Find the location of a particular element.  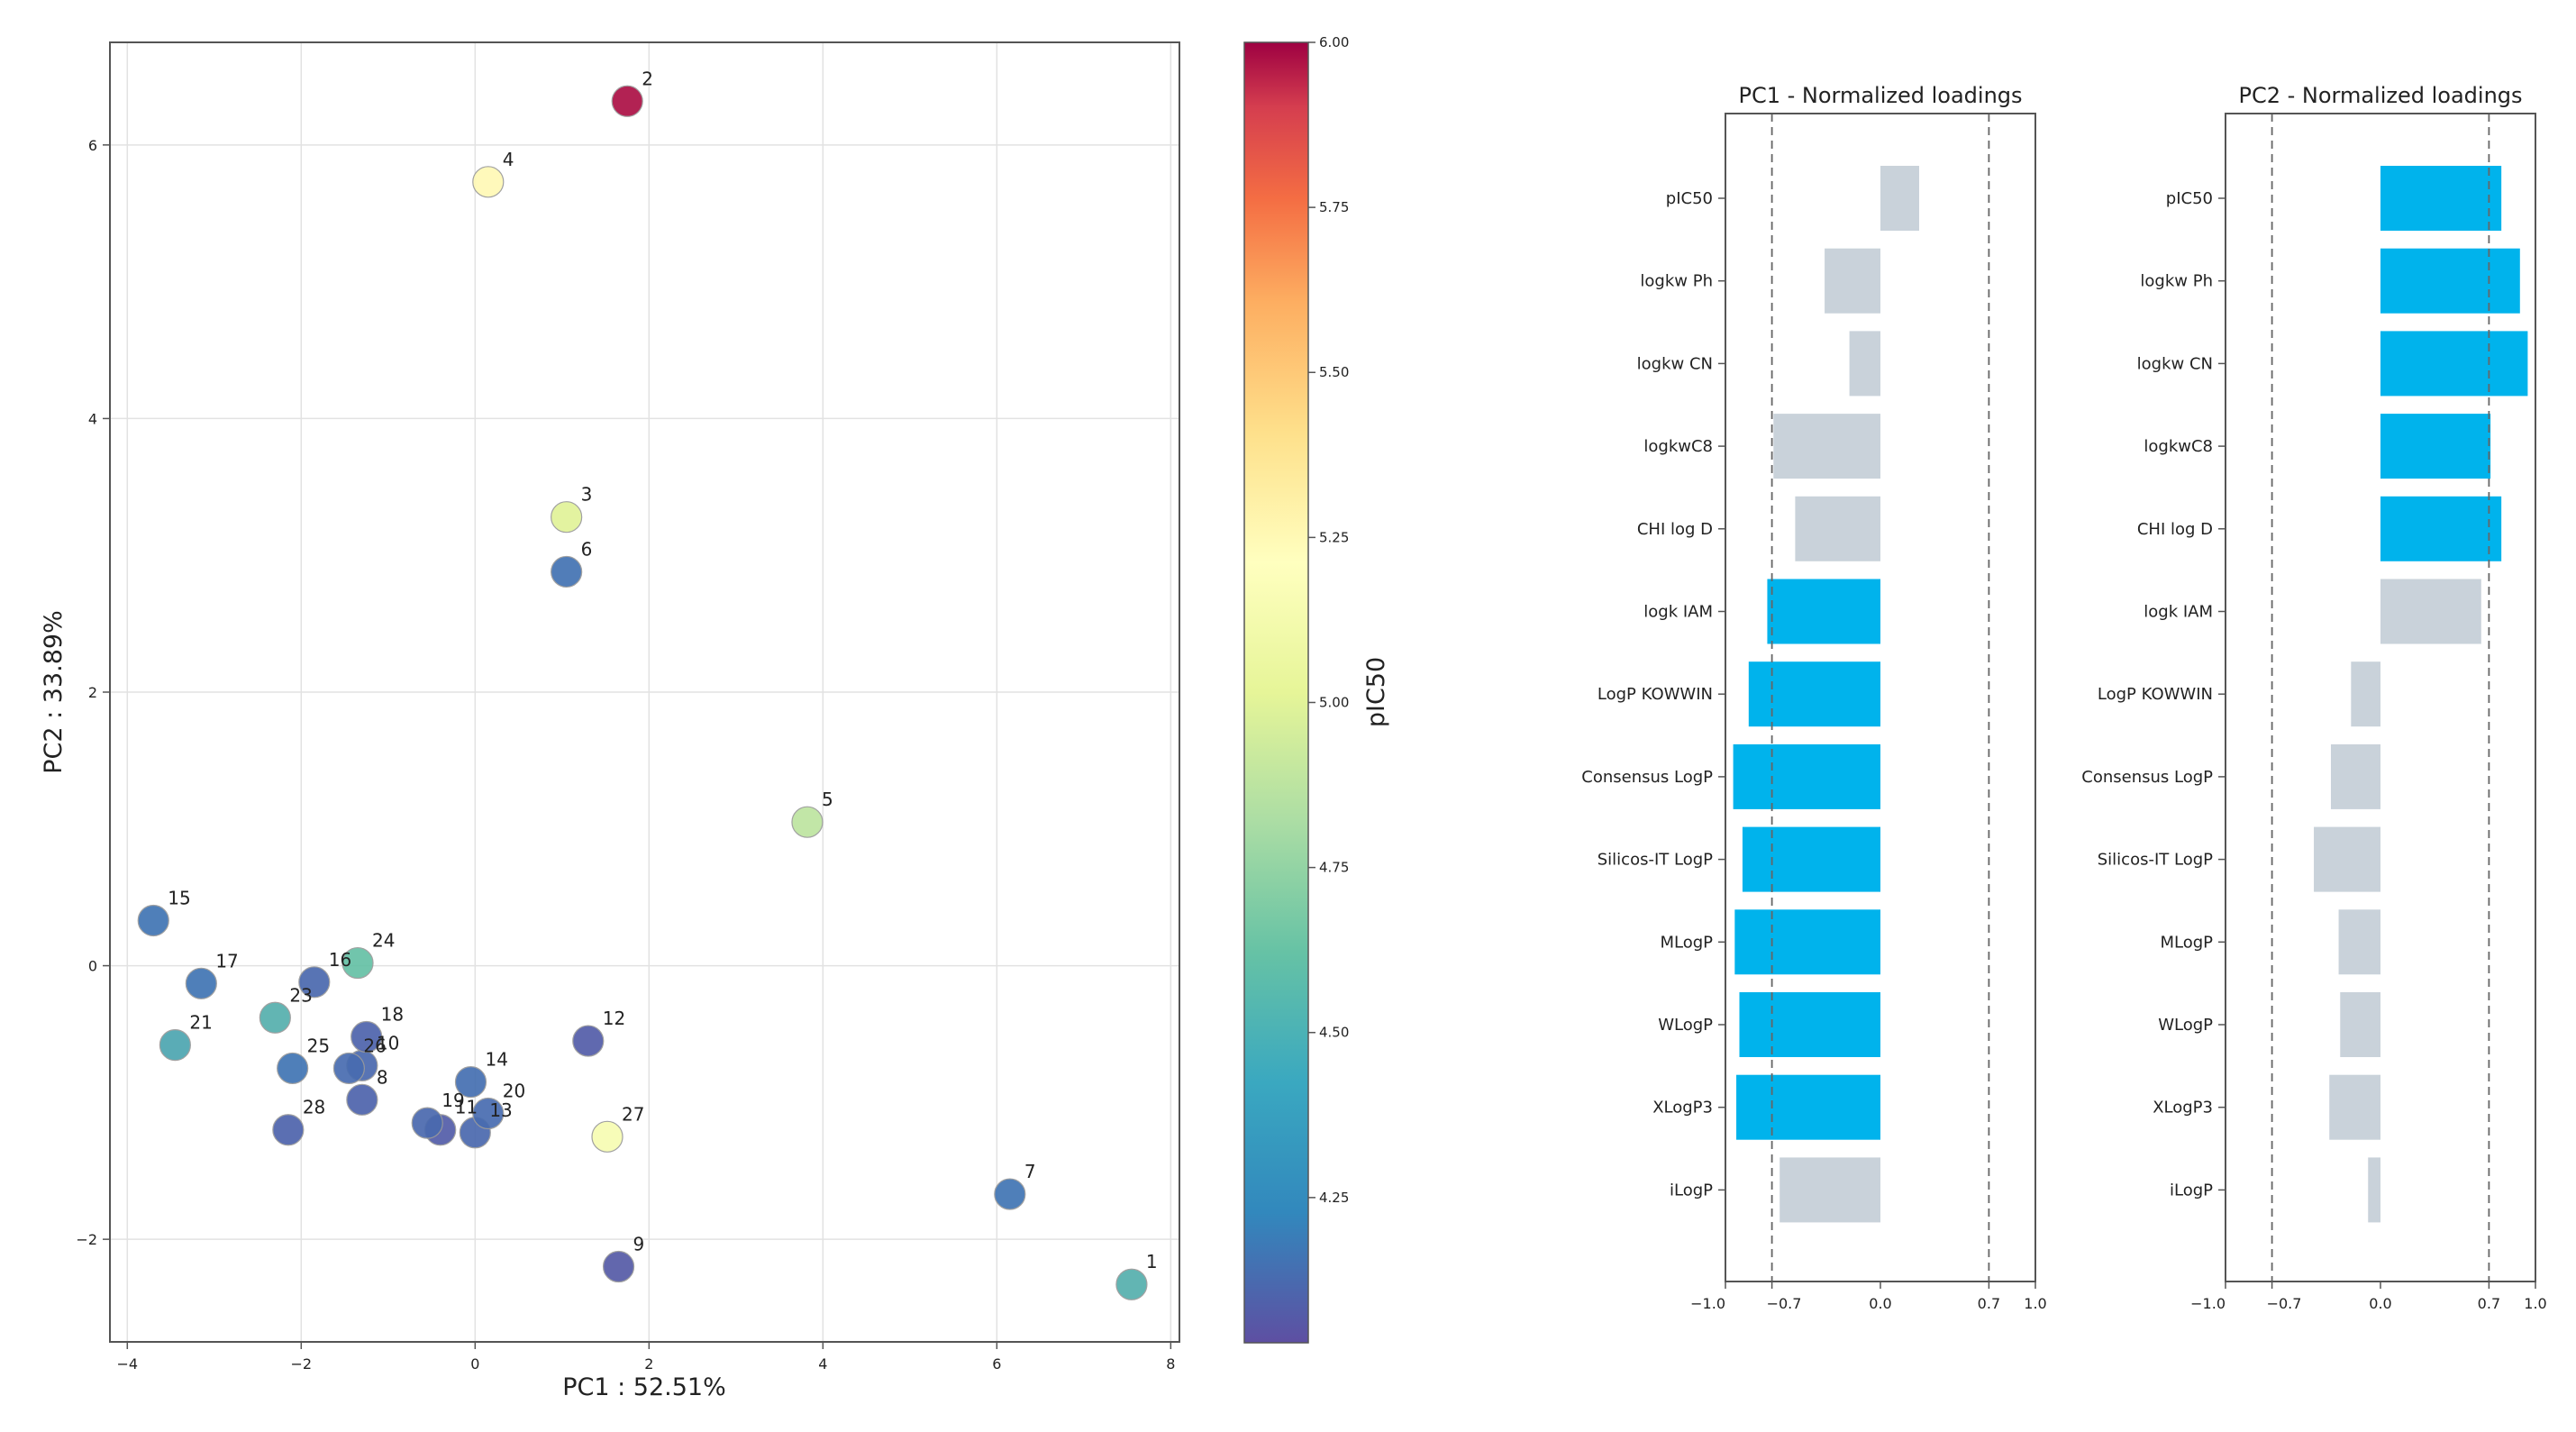

pc2-bar-logkw-ph is located at coordinates (2450, 281).